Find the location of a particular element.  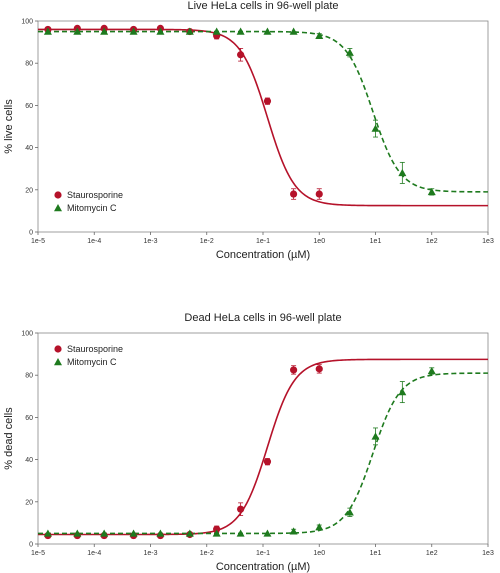

chart-title: Dead HeLa cells in 96-well plate is located at coordinates (262, 318).